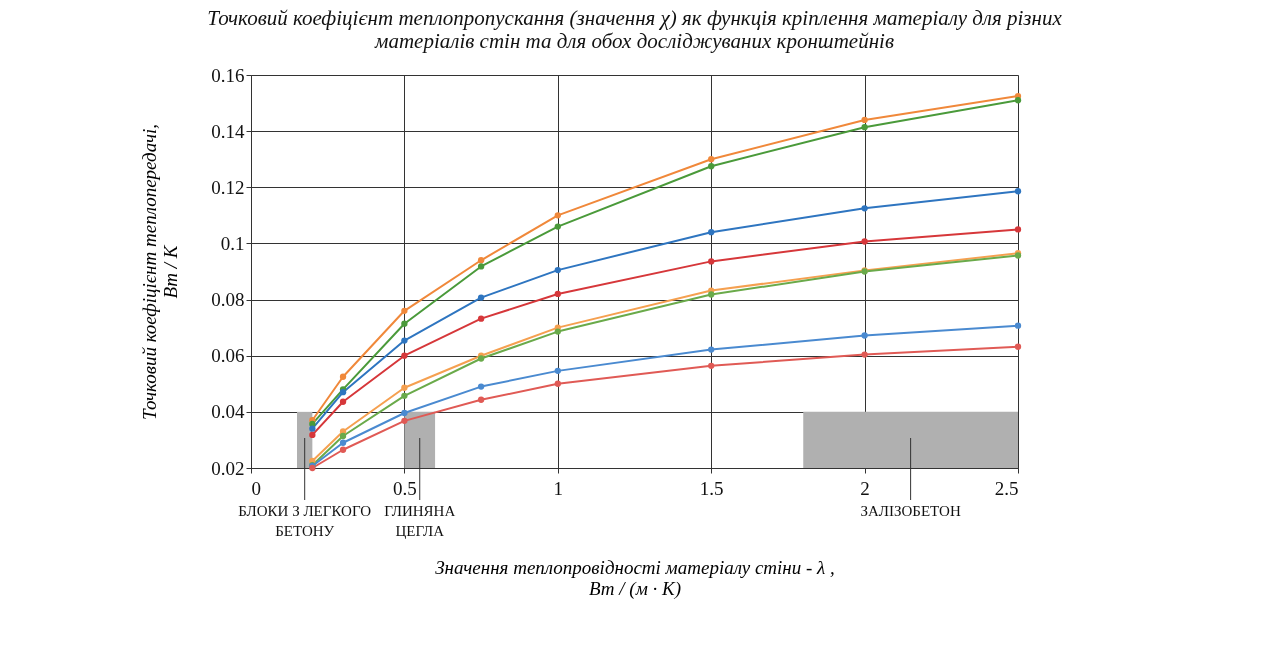 This screenshot has width=1288, height=656. Describe the element at coordinates (1006, 488) in the screenshot. I see `x-tick-label: 2.5` at that location.